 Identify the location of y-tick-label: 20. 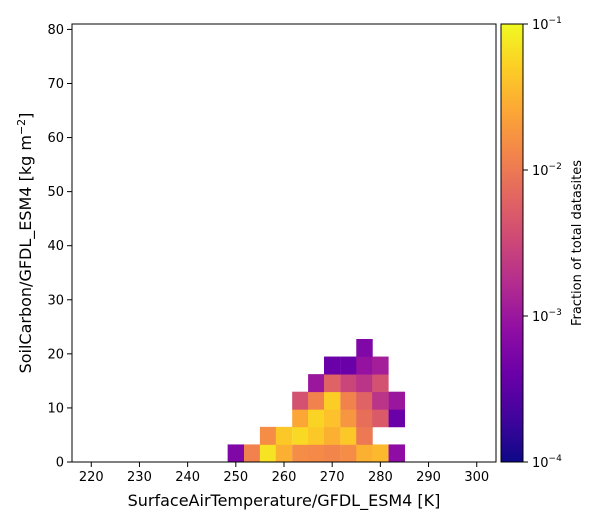
(55, 354).